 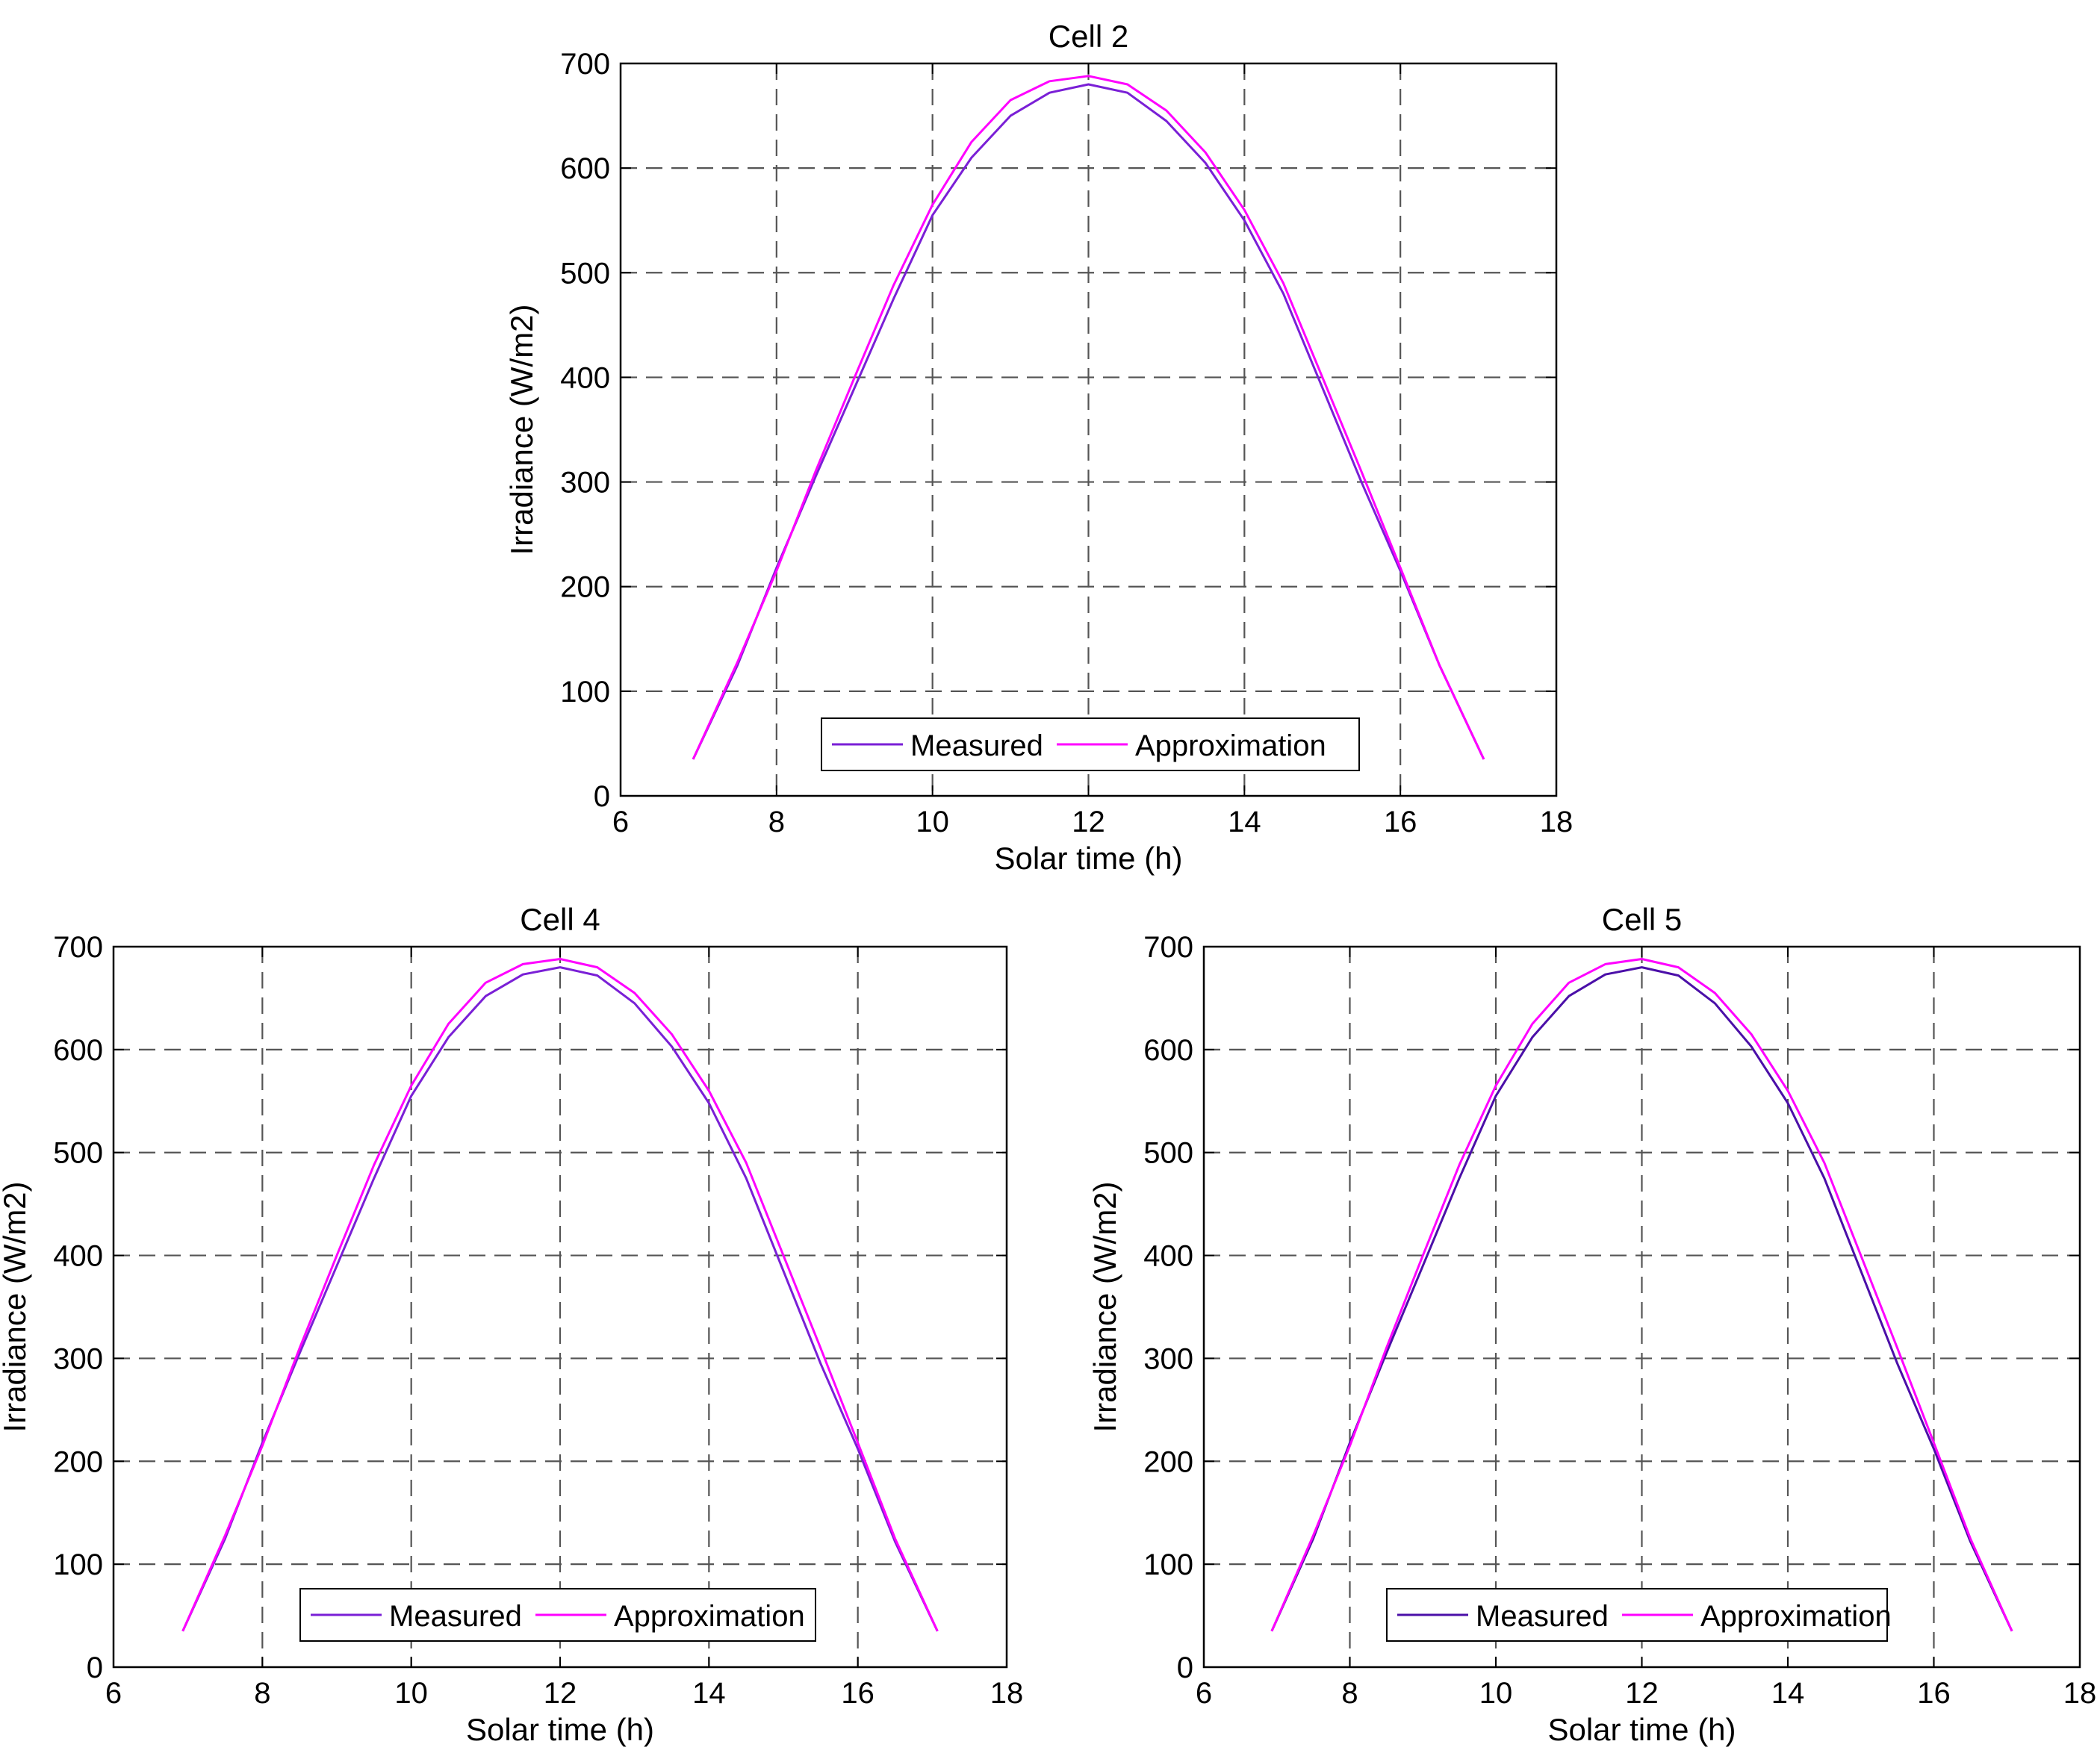 I want to click on legend-box, so click(x=1637, y=1615).